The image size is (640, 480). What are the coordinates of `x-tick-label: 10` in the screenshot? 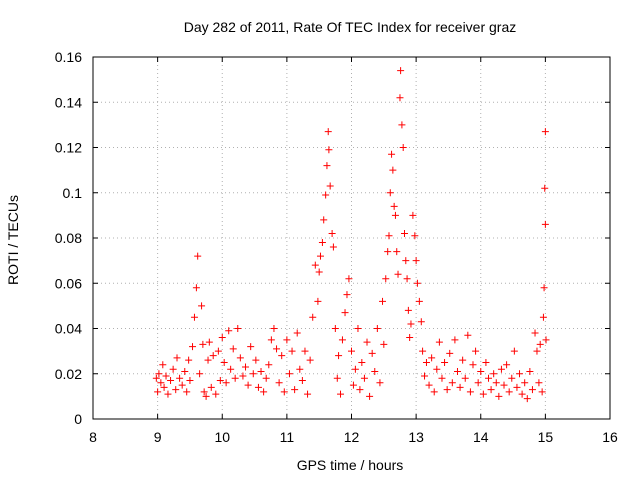 It's located at (222, 437).